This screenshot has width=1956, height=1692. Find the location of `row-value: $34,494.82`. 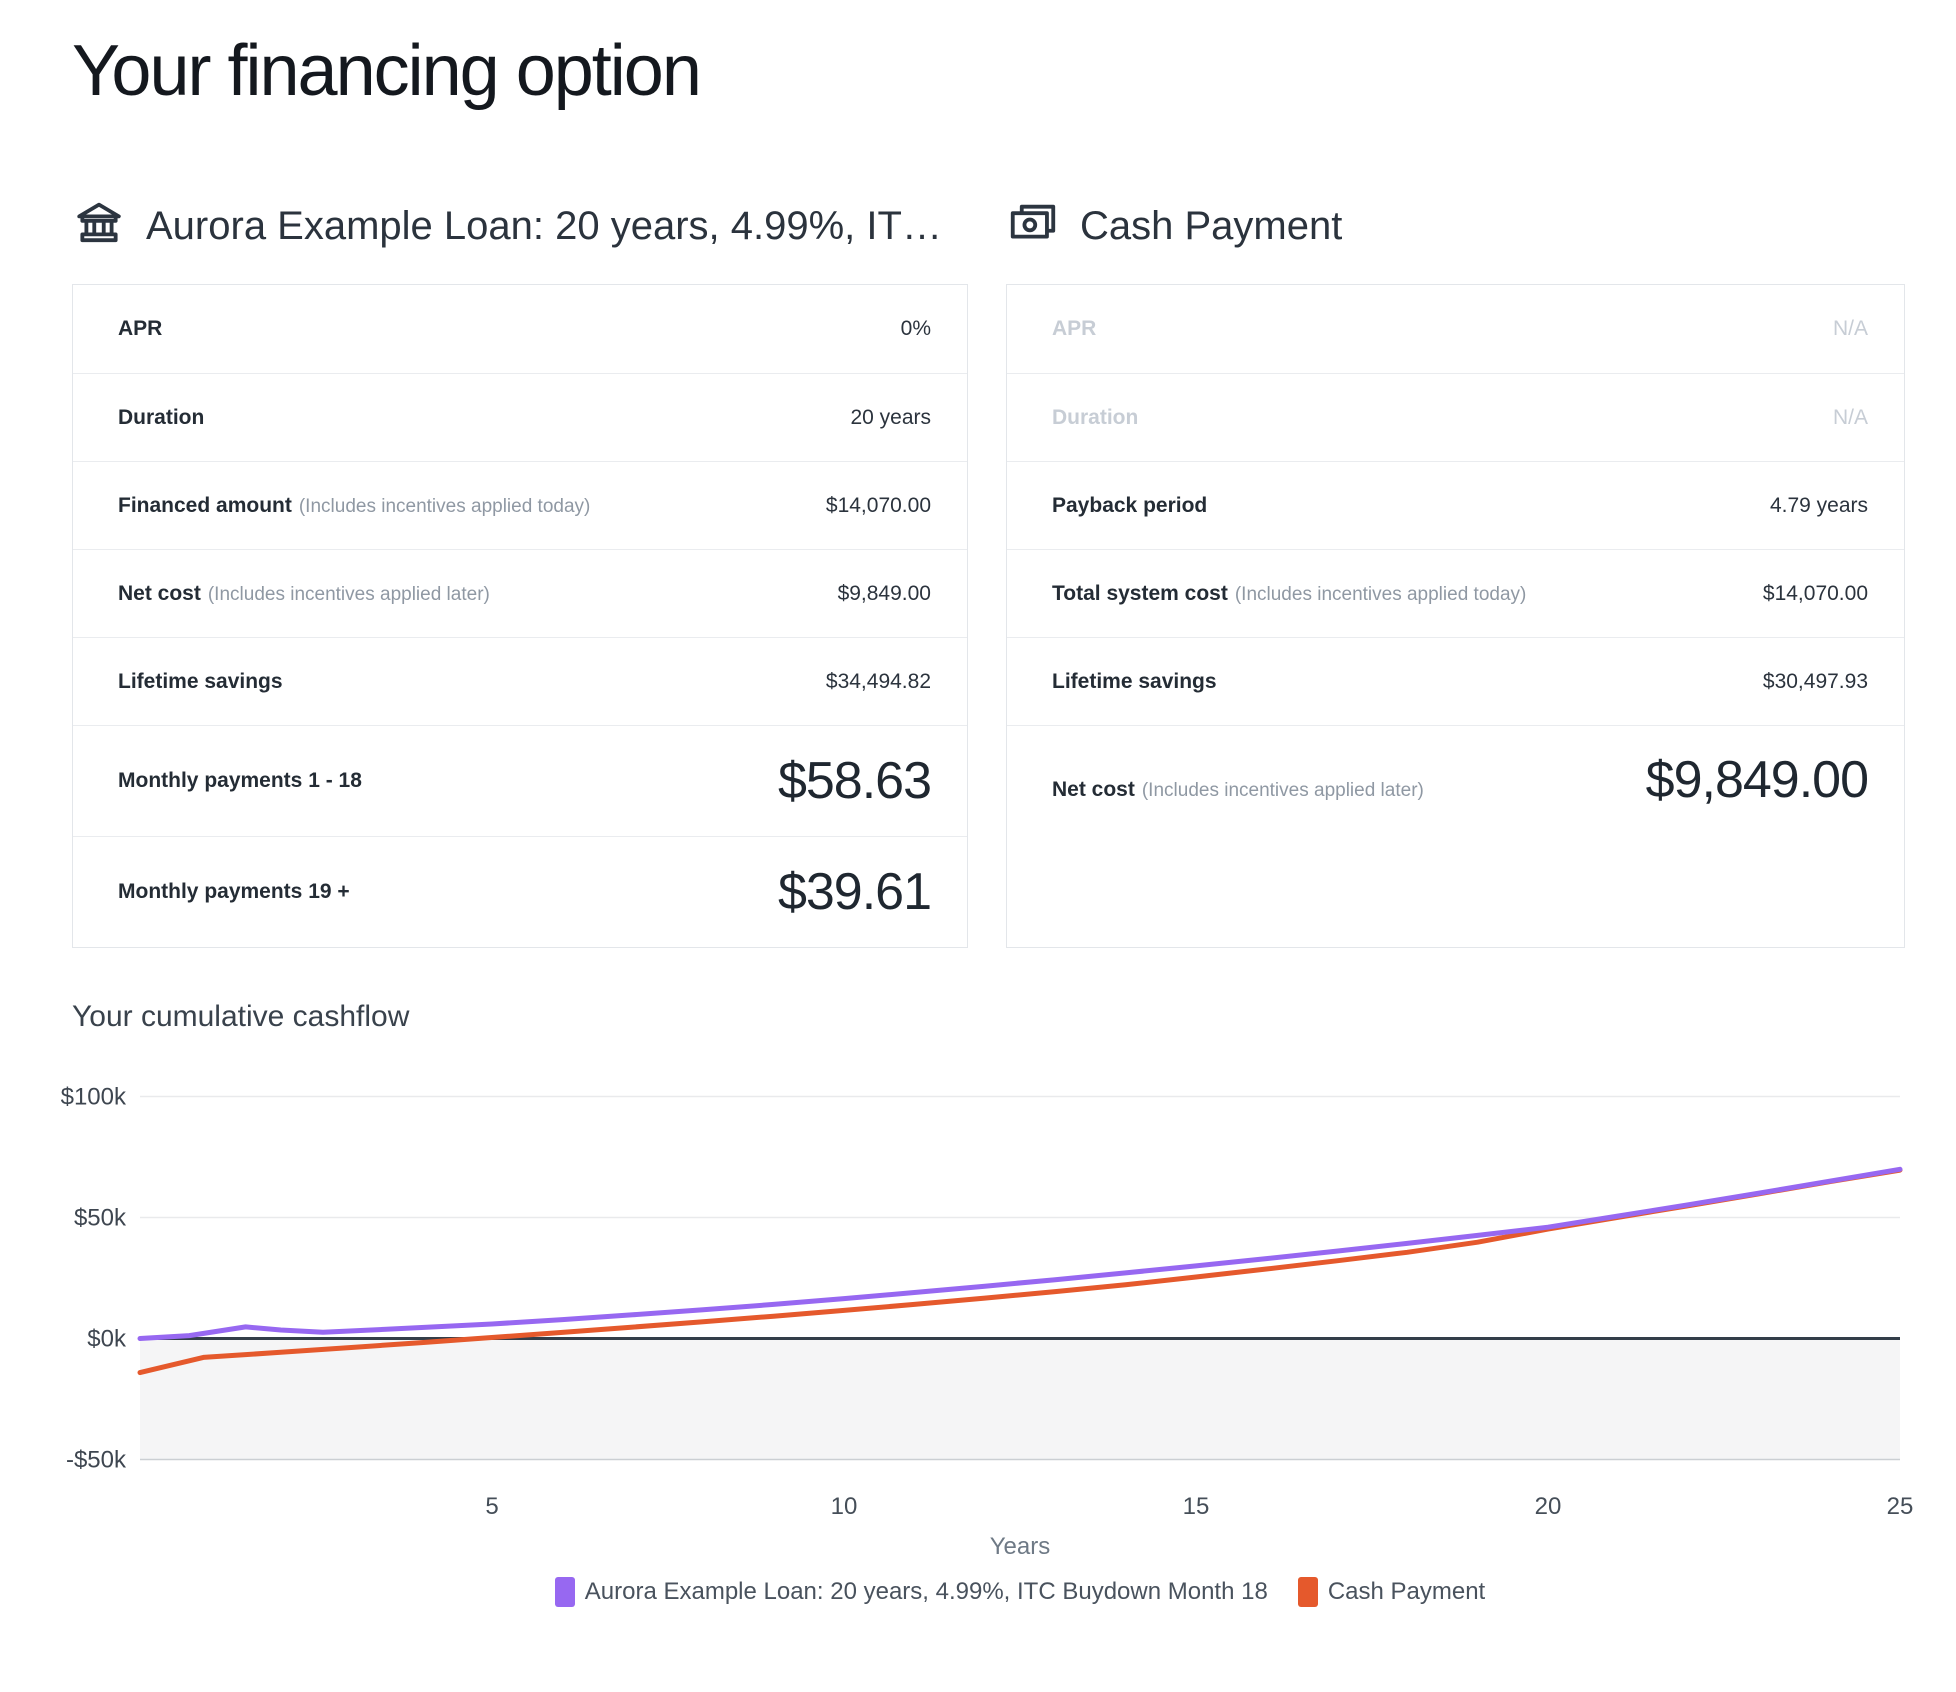

row-value: $34,494.82 is located at coordinates (878, 681).